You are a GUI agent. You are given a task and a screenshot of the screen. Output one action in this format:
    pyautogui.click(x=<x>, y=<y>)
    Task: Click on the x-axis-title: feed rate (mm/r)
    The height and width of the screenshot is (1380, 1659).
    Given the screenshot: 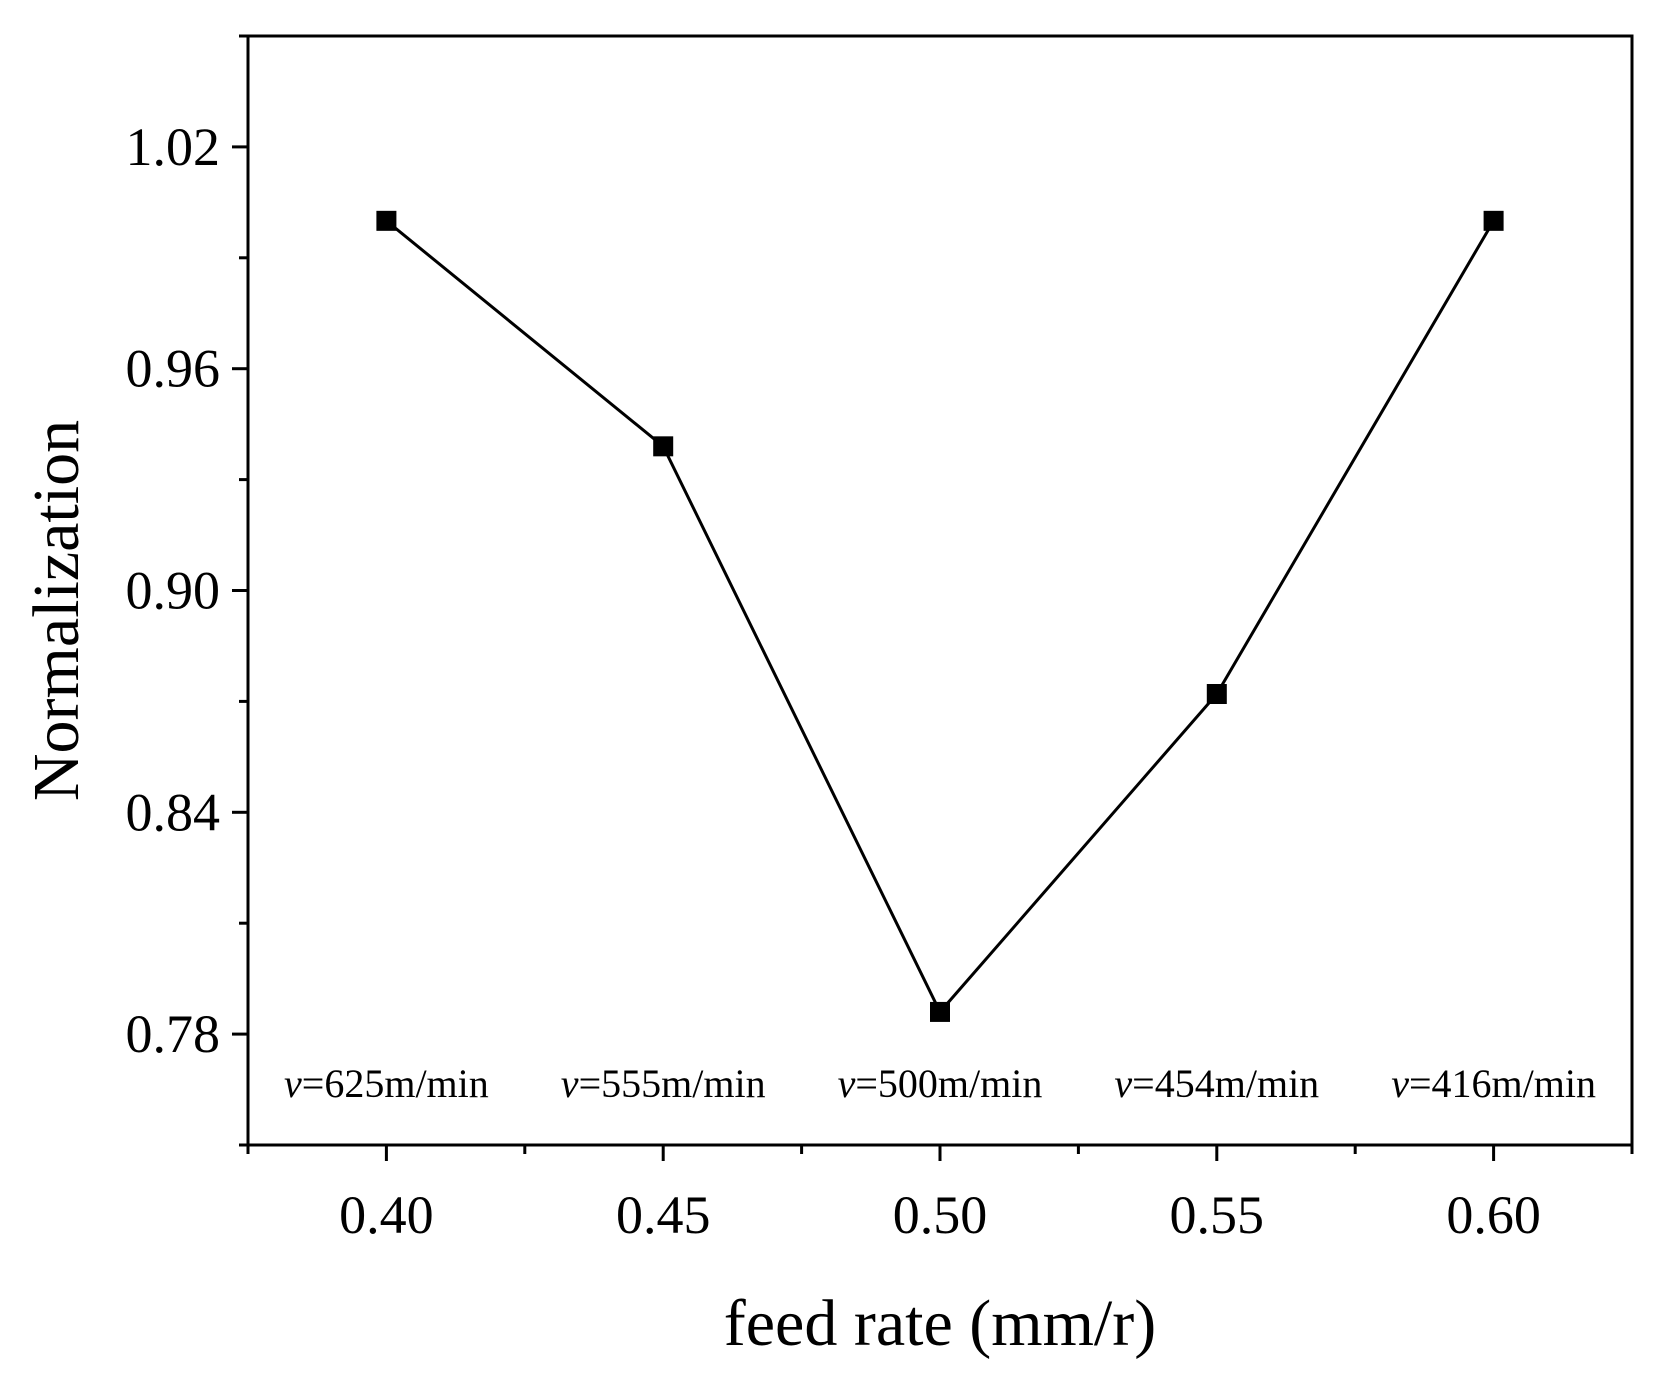 What is the action you would take?
    pyautogui.click(x=940, y=1323)
    